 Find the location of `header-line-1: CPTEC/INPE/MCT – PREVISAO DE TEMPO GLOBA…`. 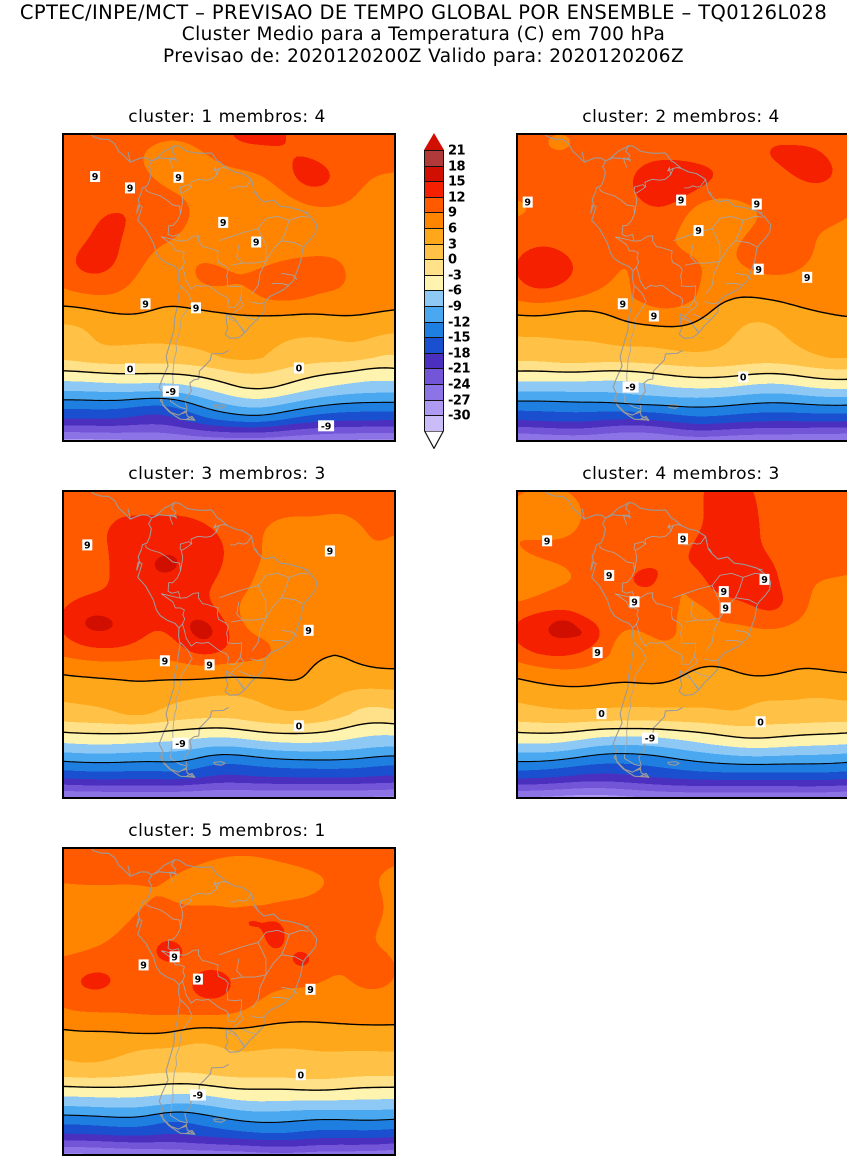

header-line-1: CPTEC/INPE/MCT – PREVISAO DE TEMPO GLOBA… is located at coordinates (423, 12).